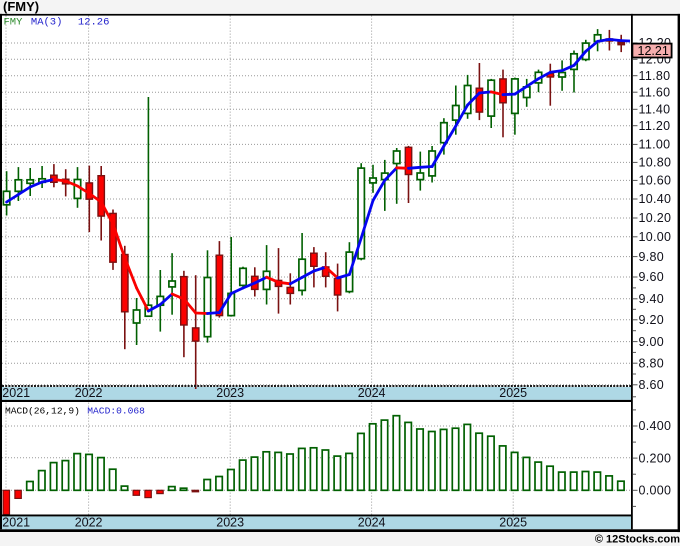 The width and height of the screenshot is (680, 551). Describe the element at coordinates (14, 22) in the screenshot. I see `svg-text: FMY` at that location.